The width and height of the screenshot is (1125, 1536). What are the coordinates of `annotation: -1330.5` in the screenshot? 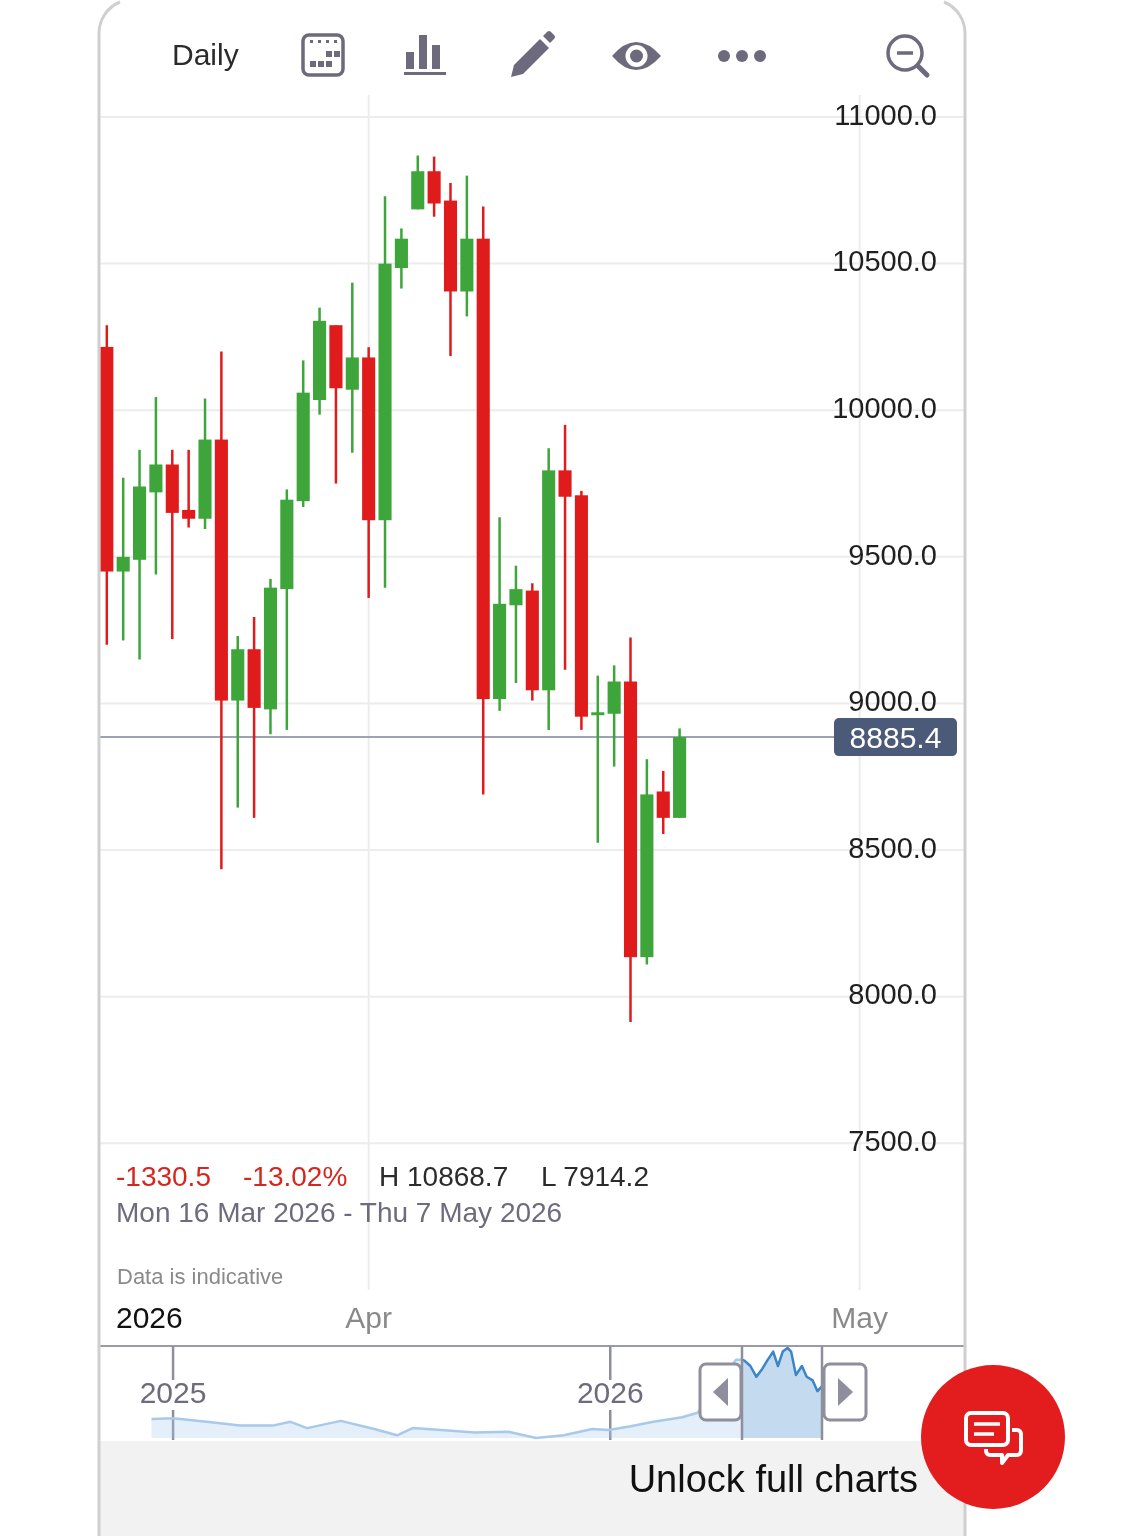 It's located at (163, 1177).